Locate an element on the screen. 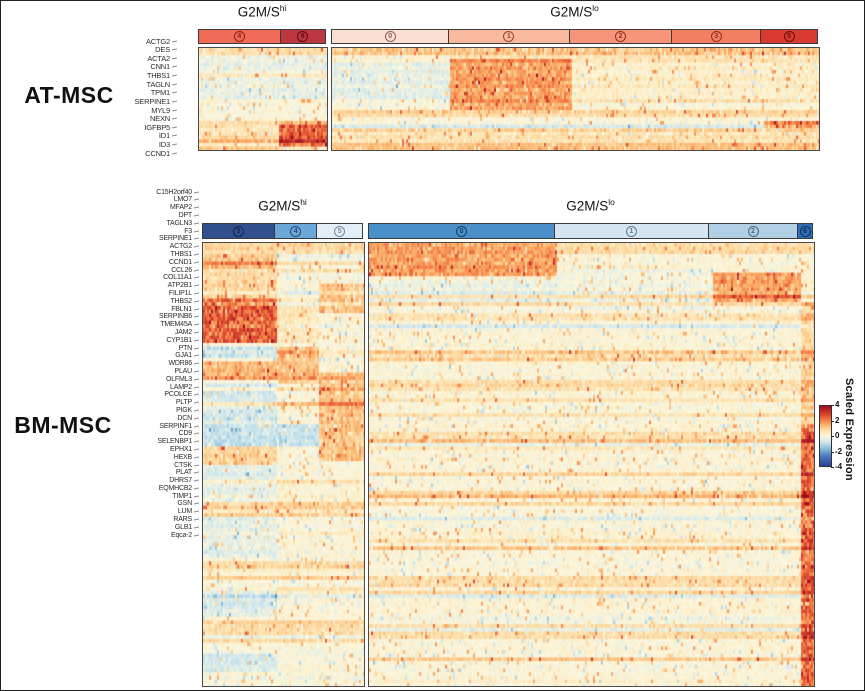 This screenshot has width=865, height=691. legend-tick-label: -2 is located at coordinates (839, 451).